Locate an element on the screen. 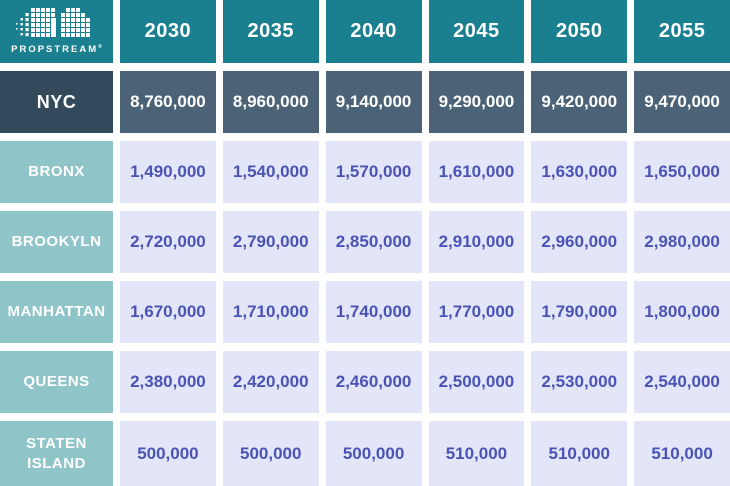 The width and height of the screenshot is (730, 486). cell-nyc-2055: 9,470,000 is located at coordinates (682, 102).